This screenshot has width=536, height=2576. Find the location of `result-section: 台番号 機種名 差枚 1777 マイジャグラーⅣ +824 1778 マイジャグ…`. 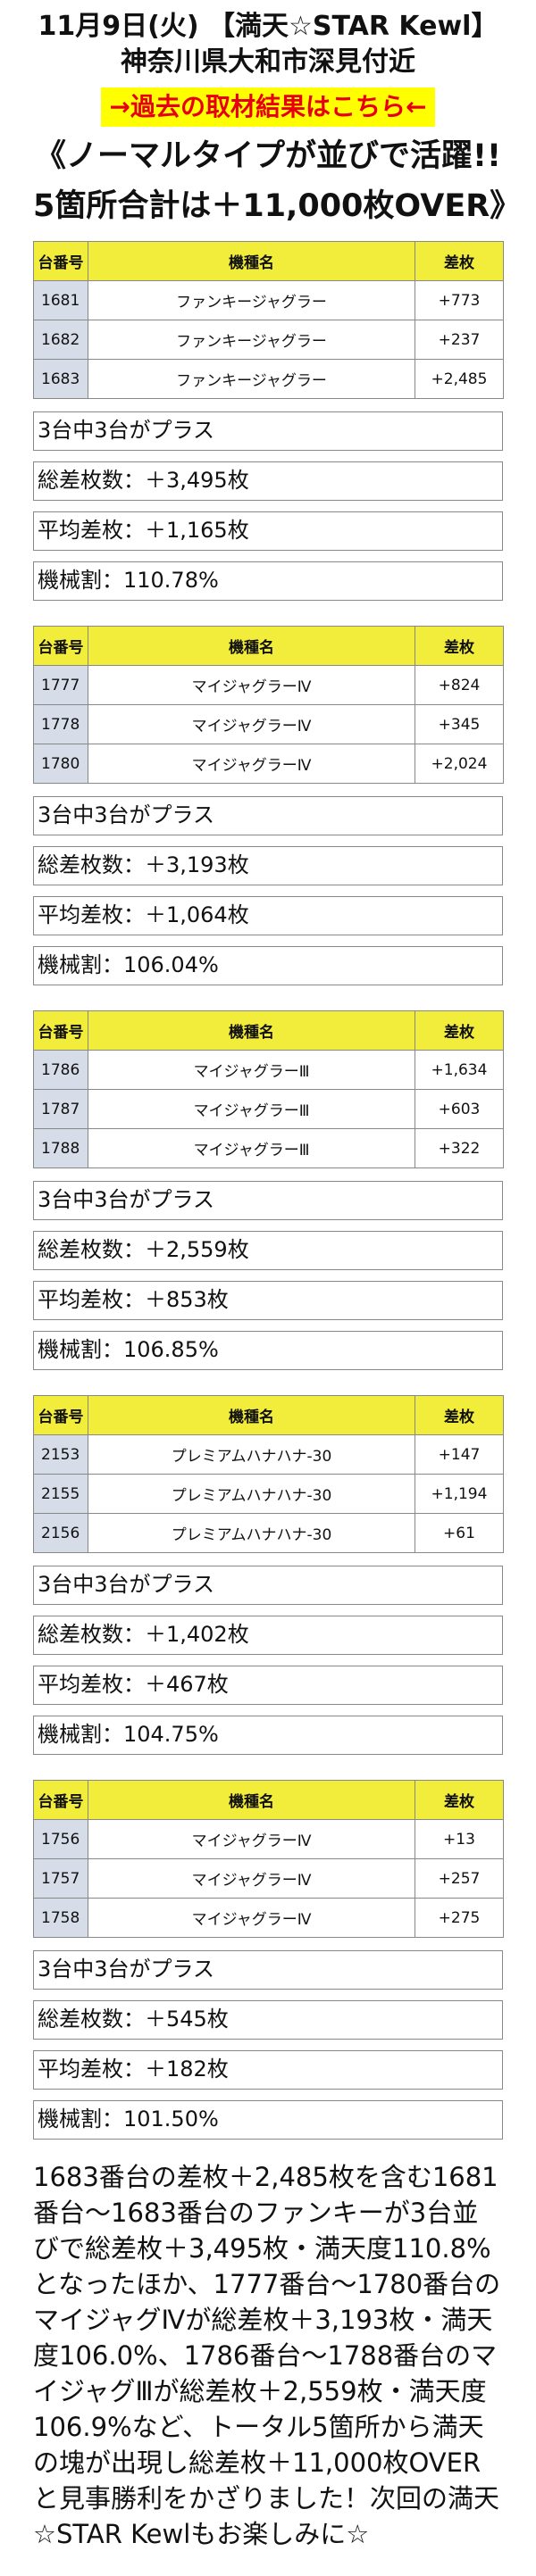

result-section: 台番号 機種名 差枚 1777 マイジャグラーⅣ +824 1778 マイジャグ… is located at coordinates (268, 805).